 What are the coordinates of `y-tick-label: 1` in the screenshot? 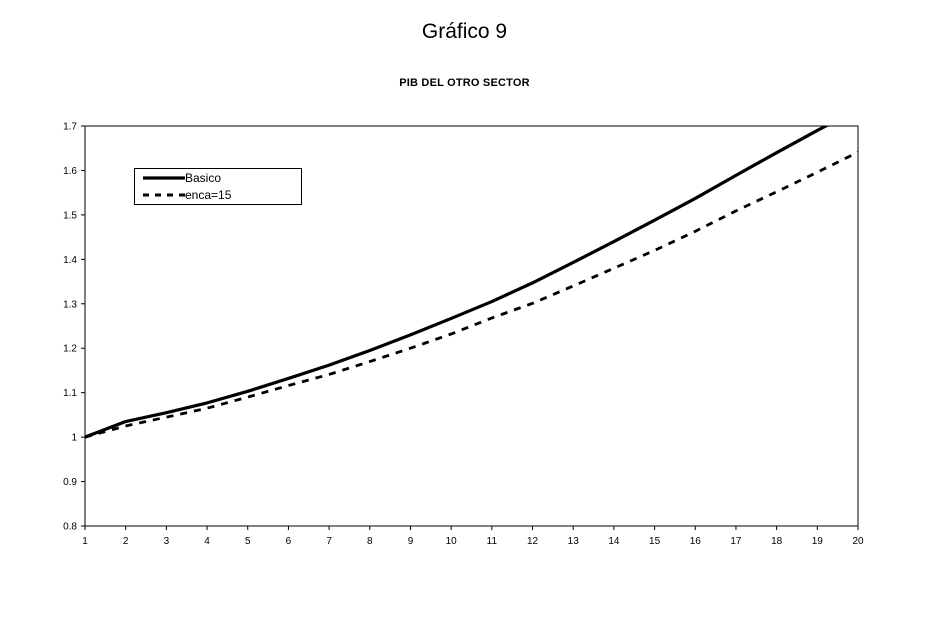 It's located at (74, 438).